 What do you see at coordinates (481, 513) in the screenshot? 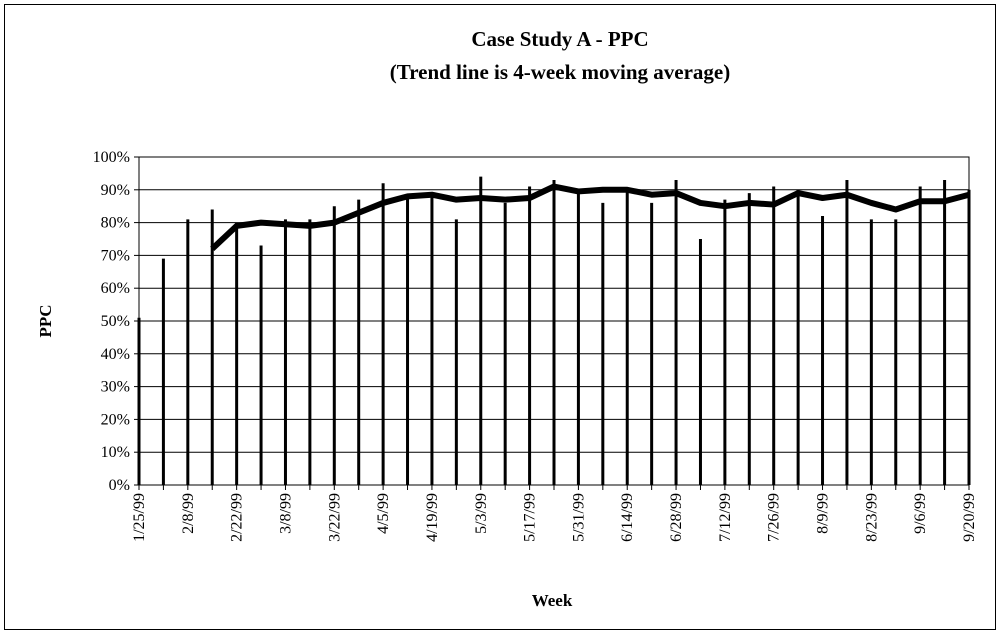
I see `x-tick-label: 5/3/99` at bounding box center [481, 513].